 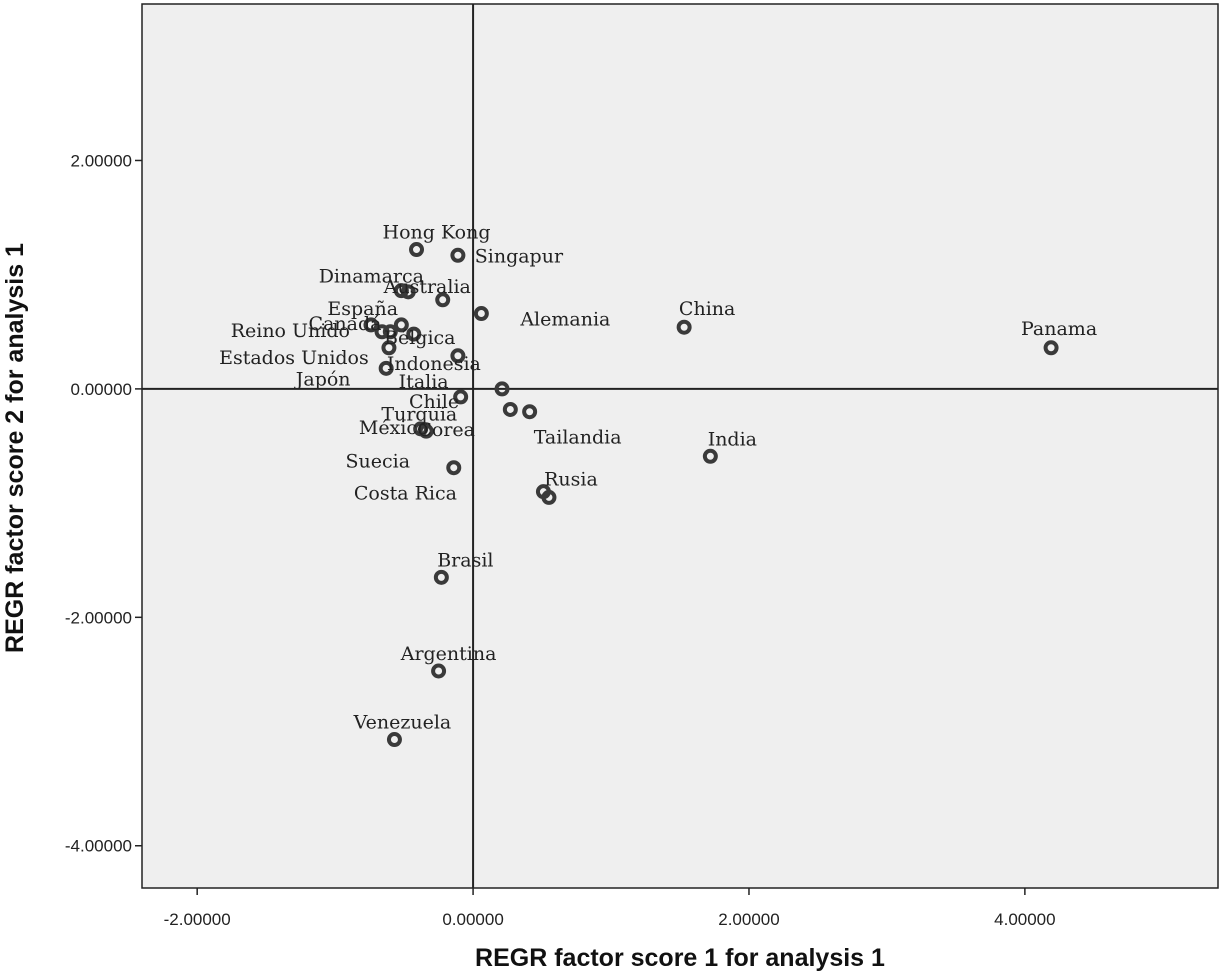 I want to click on y-tick-label: -4.00000, so click(x=98, y=846).